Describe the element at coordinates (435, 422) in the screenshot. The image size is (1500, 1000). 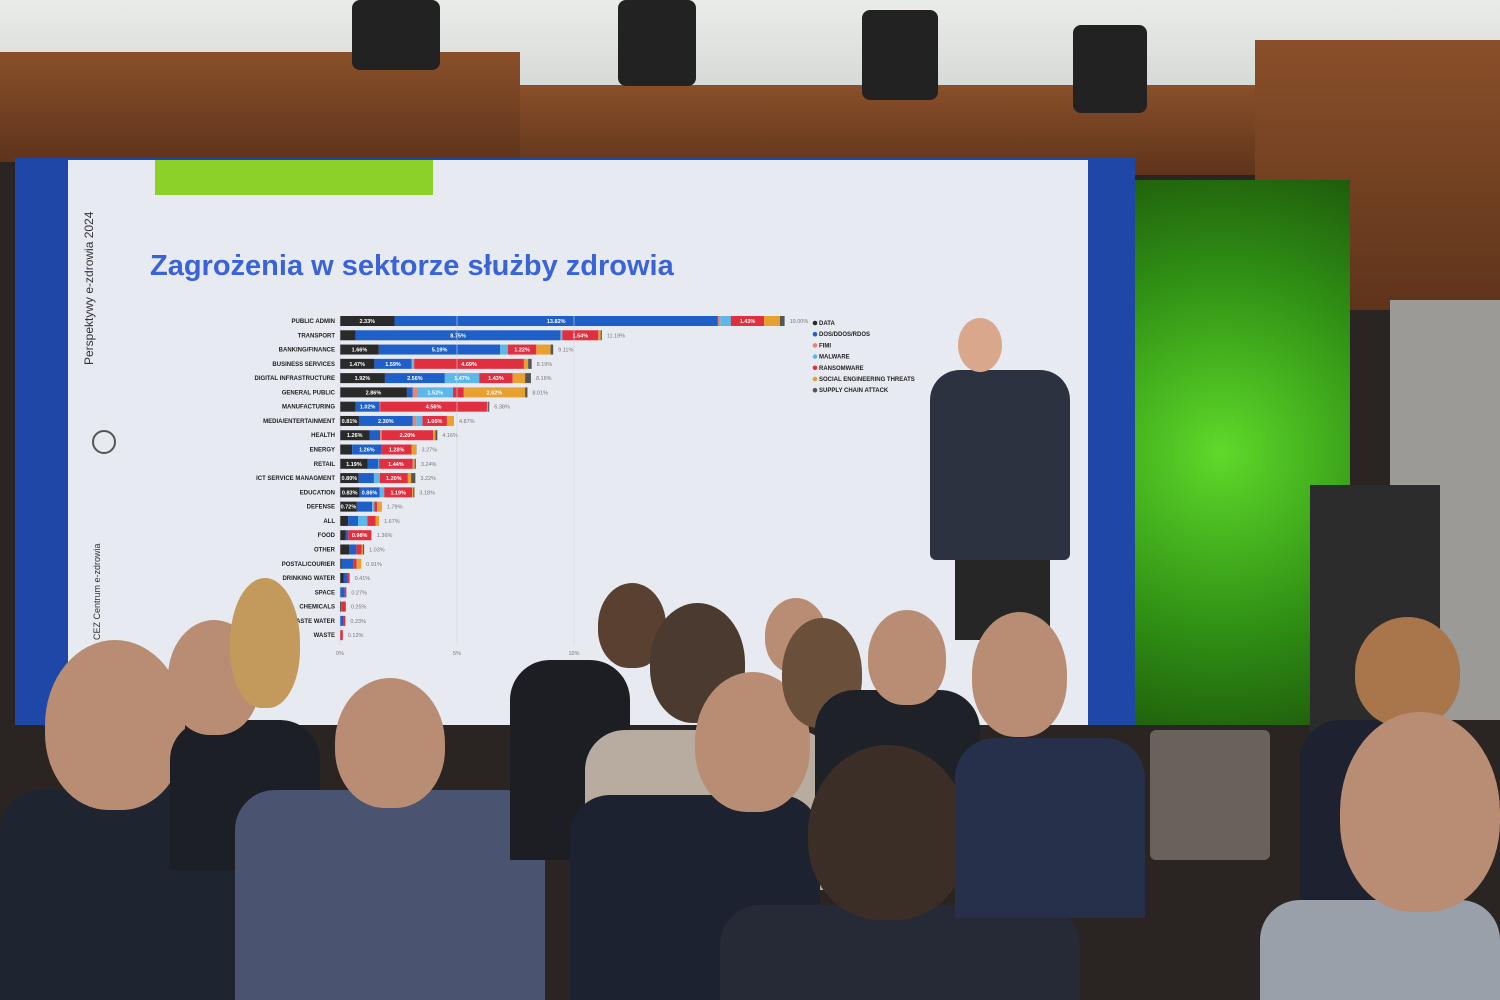
I see `segment-label: 1.05%` at that location.